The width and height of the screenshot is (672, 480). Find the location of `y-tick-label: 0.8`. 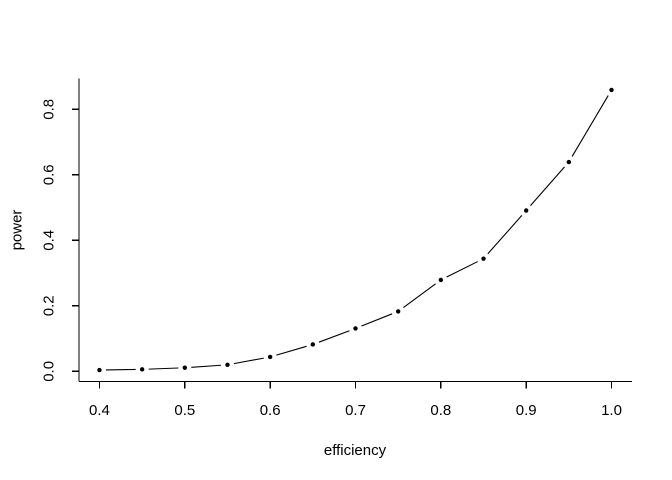

y-tick-label: 0.8 is located at coordinates (49, 109).